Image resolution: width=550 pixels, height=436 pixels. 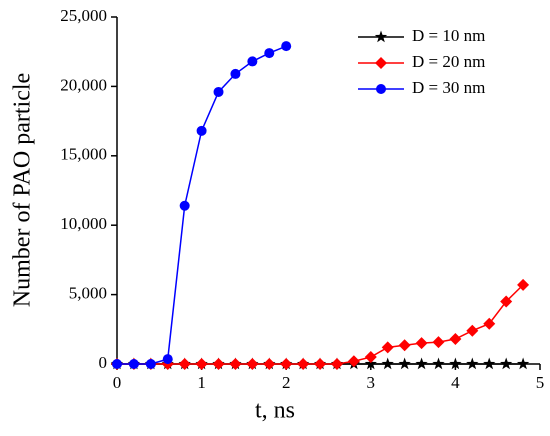 I want to click on legend-label: D = 10 nm, so click(x=448, y=35).